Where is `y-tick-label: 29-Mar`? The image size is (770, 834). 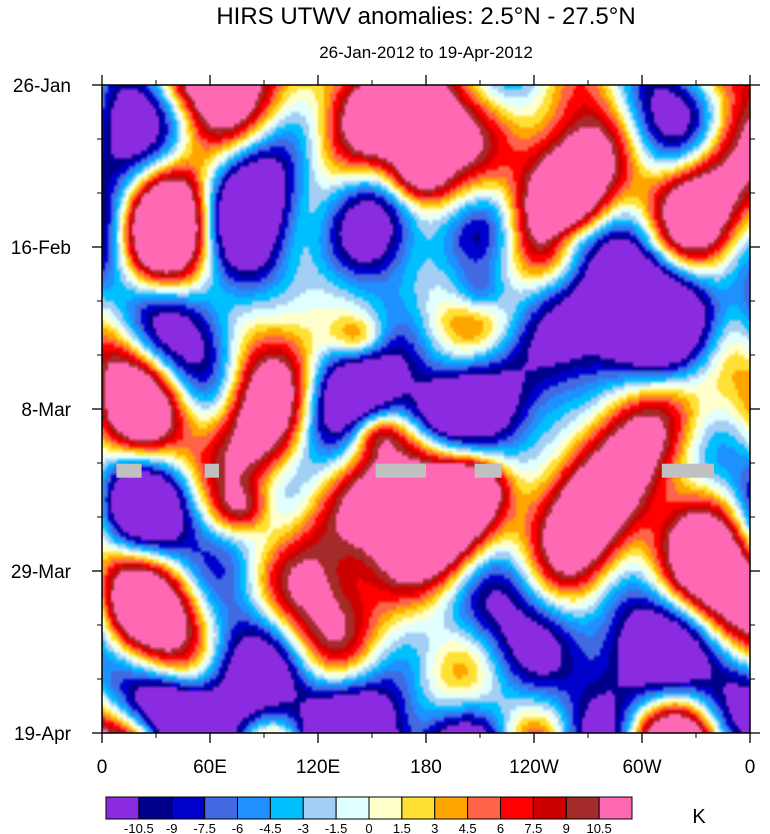 y-tick-label: 29-Mar is located at coordinates (41, 572).